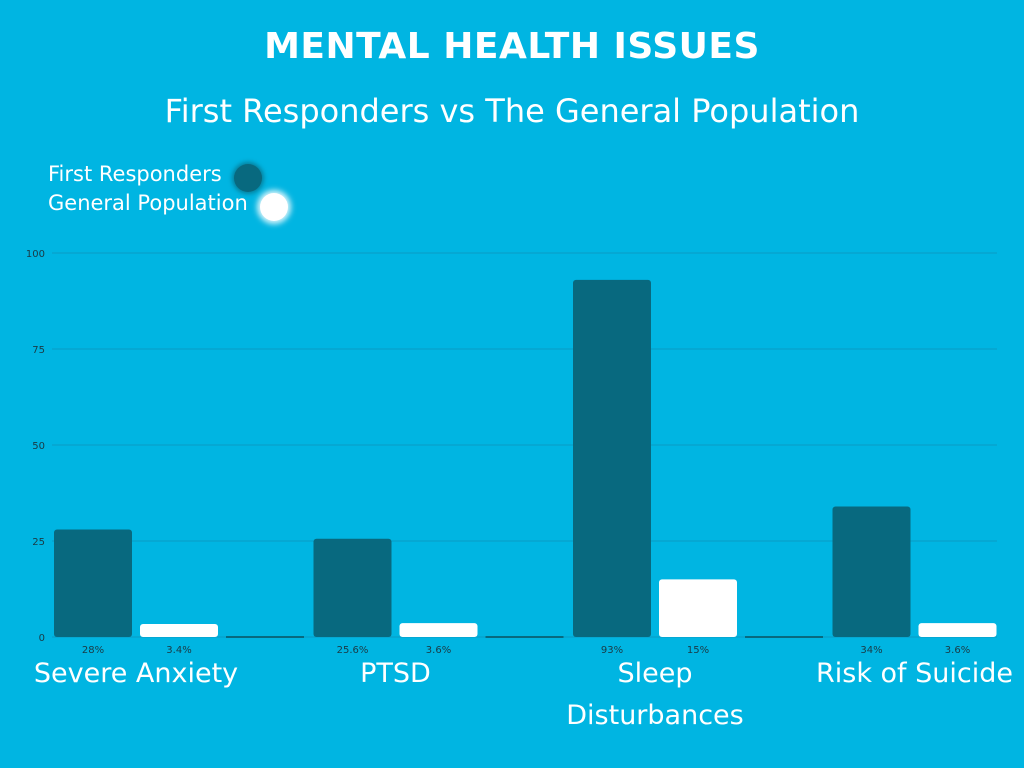  What do you see at coordinates (274, 207) in the screenshot?
I see `legend-swatch-general-population` at bounding box center [274, 207].